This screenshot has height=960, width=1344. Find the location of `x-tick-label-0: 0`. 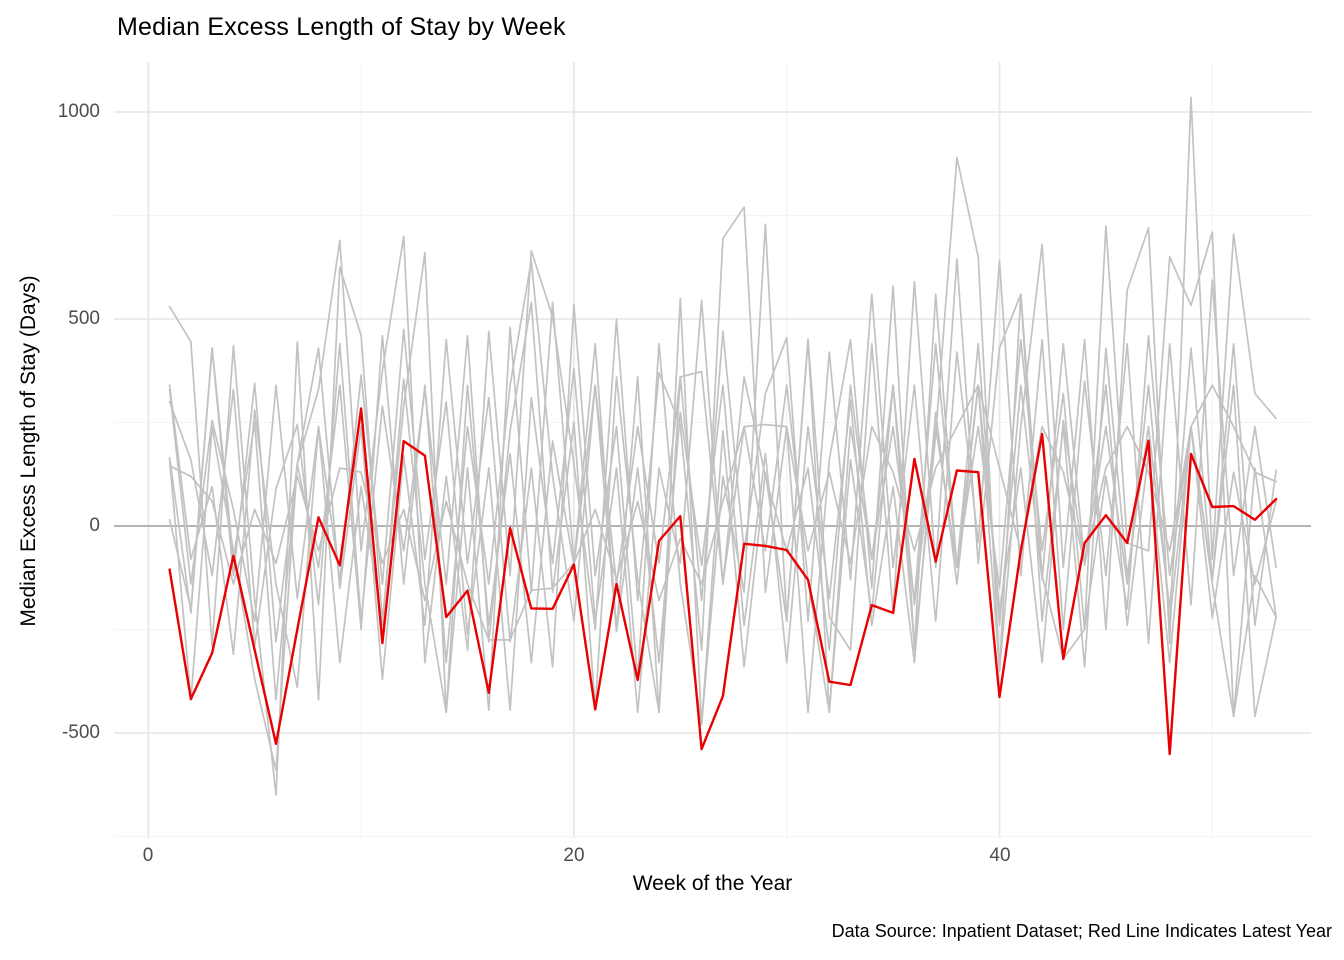

x-tick-label-0: 0 is located at coordinates (148, 855).